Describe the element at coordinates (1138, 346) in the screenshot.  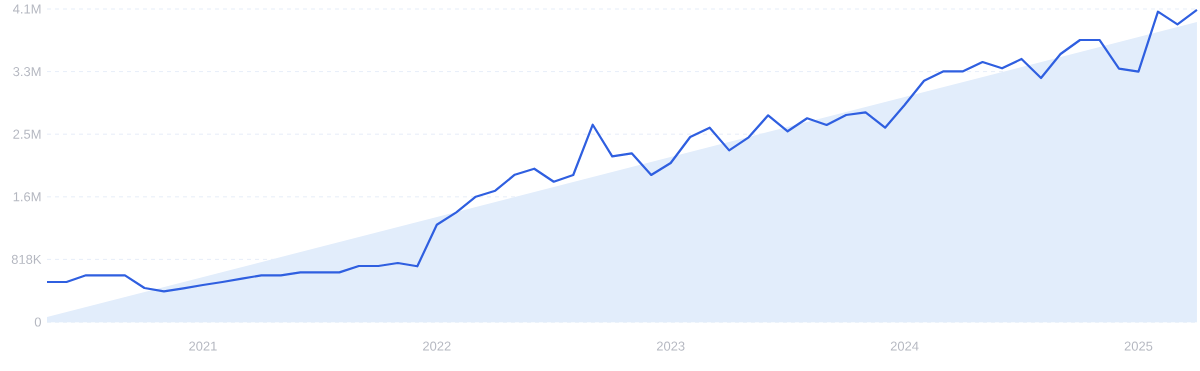
I see `x-tick-label: 2025` at that location.